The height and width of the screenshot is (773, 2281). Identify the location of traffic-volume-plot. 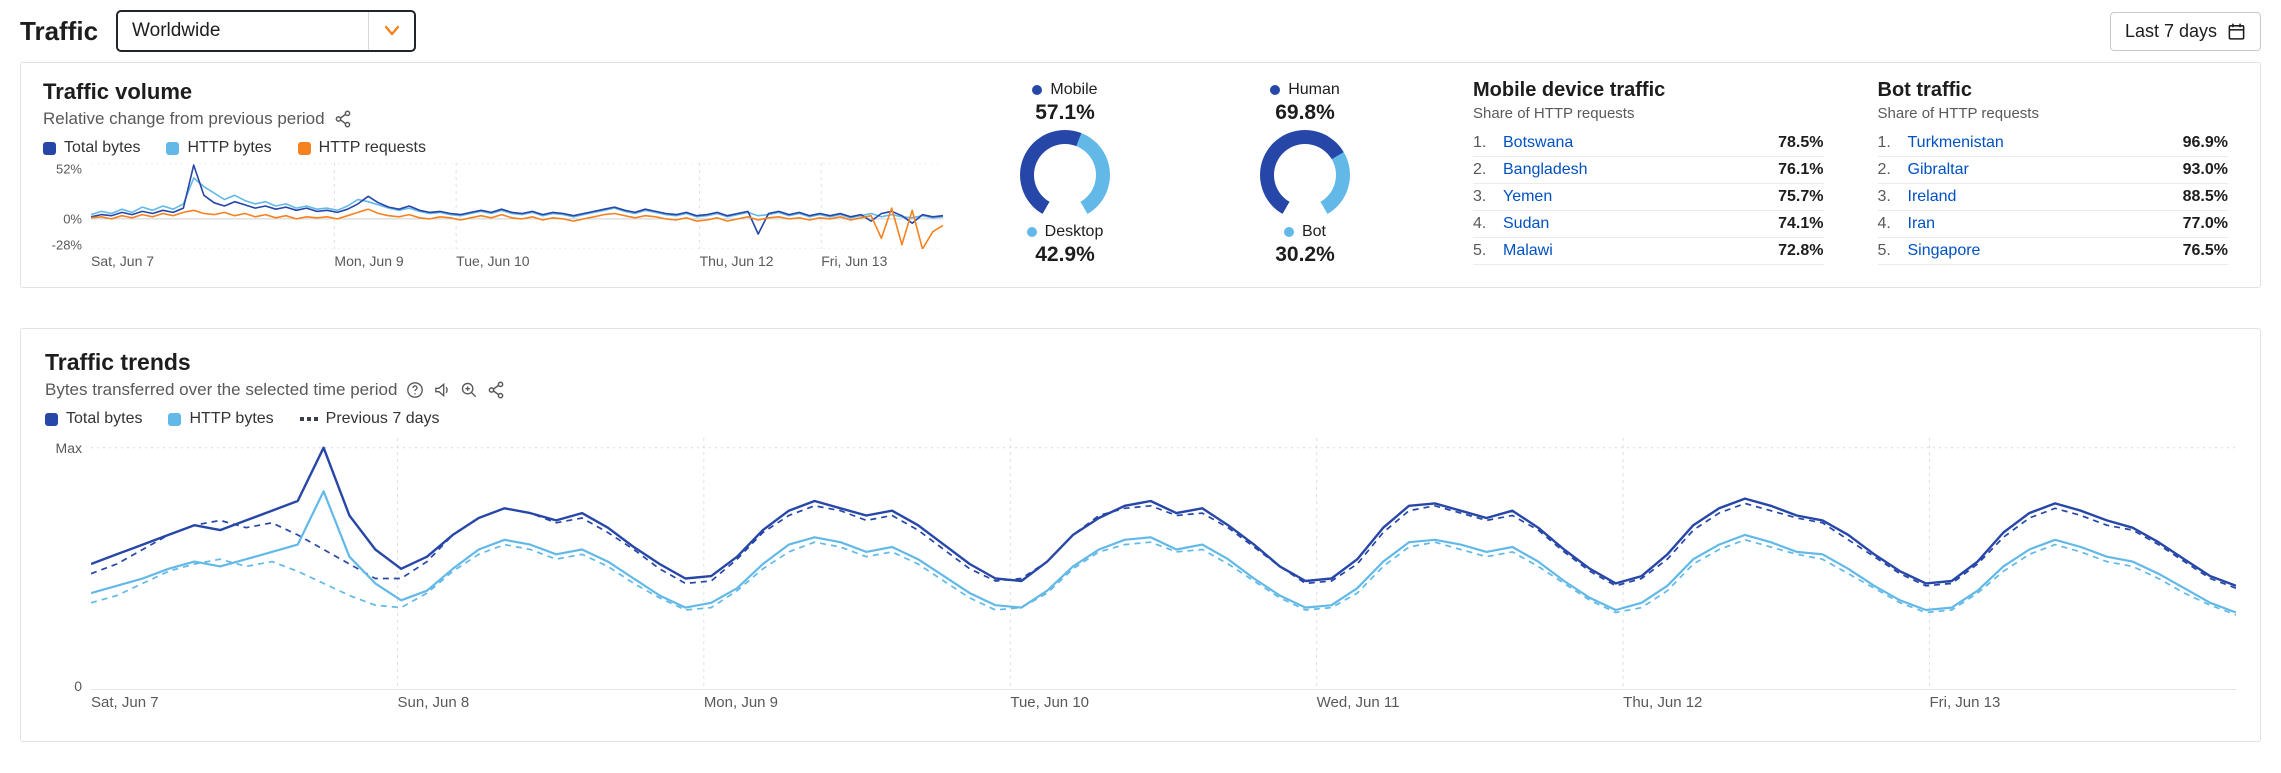
(517, 206).